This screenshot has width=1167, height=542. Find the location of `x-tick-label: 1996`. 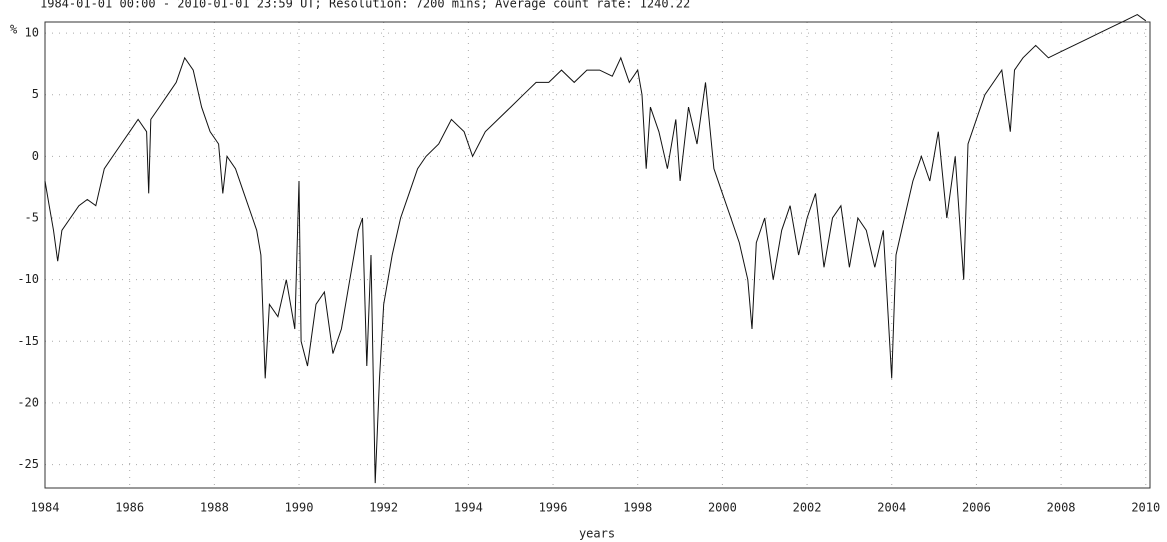

x-tick-label: 1996 is located at coordinates (553, 508).